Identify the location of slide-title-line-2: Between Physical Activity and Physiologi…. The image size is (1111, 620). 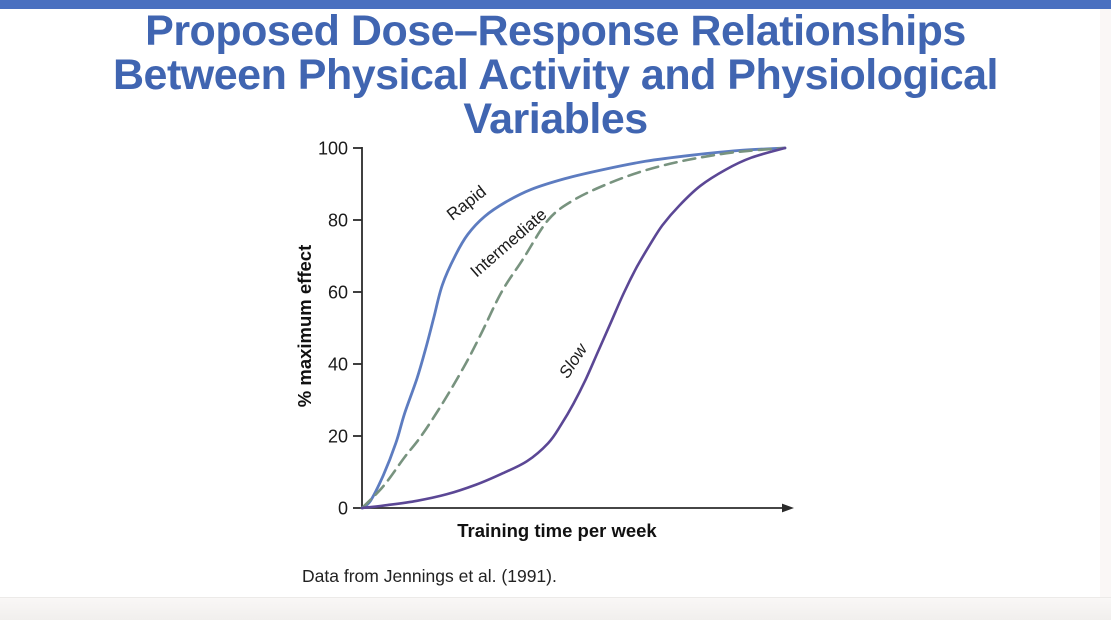
(556, 75).